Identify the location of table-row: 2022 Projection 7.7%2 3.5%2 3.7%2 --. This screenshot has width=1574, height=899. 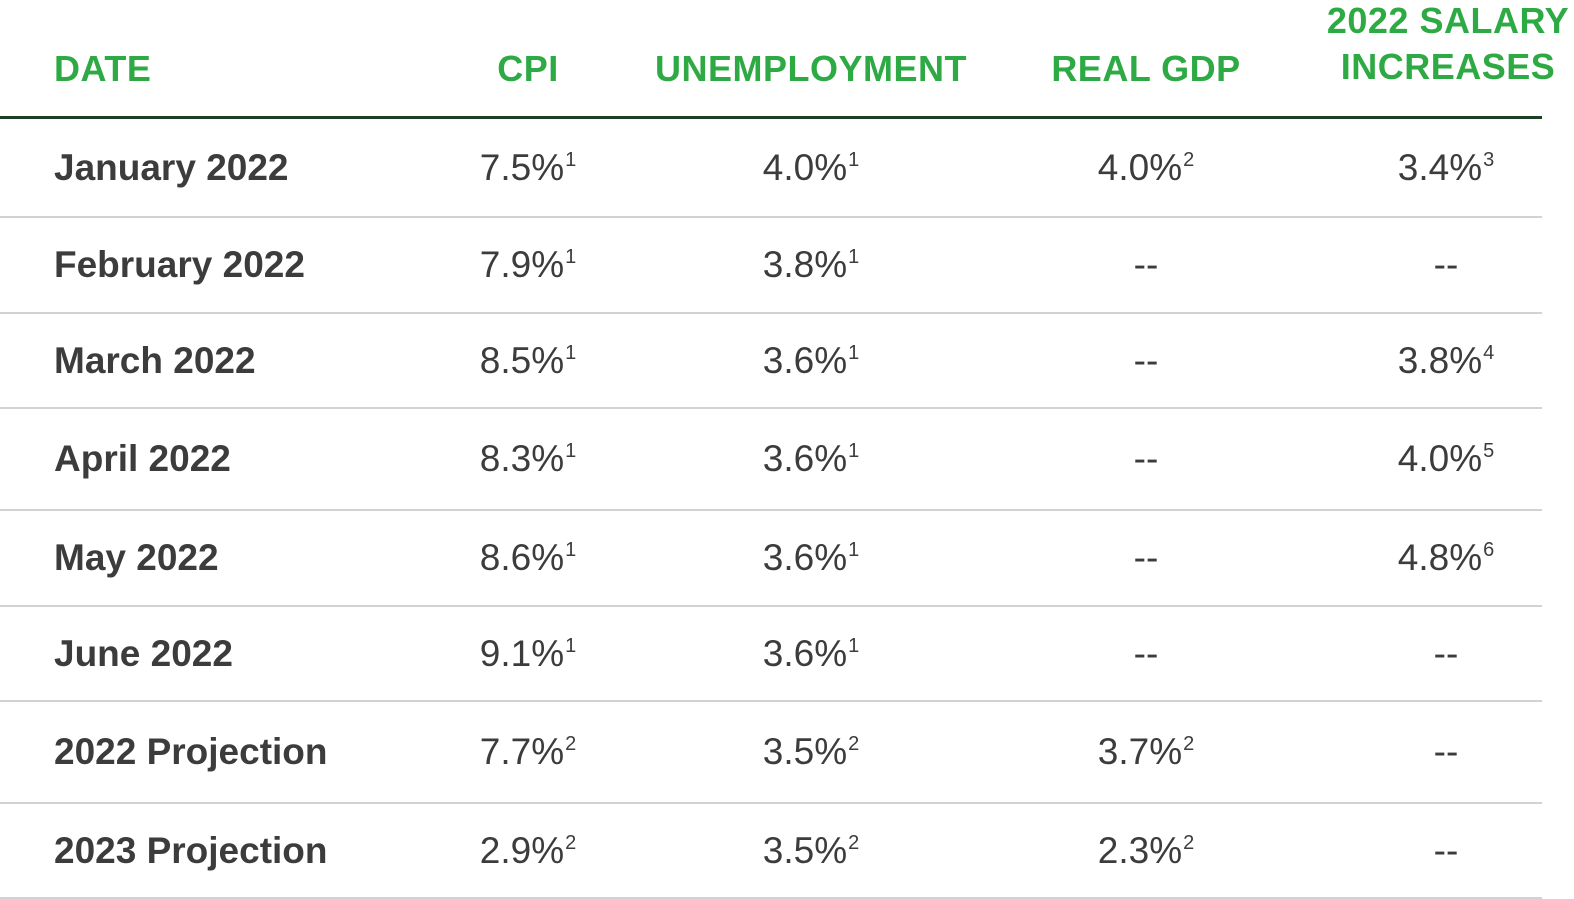
(771, 753).